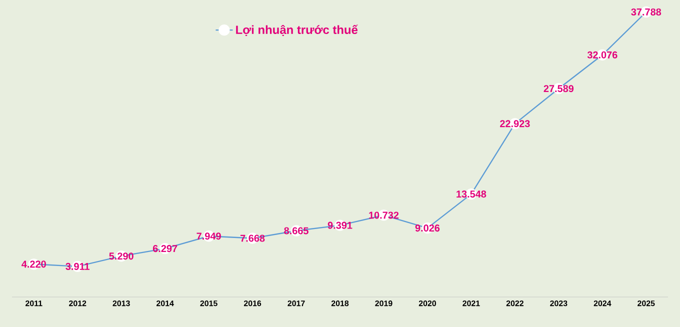  What do you see at coordinates (252, 238) in the screenshot?
I see `data-label: 7.668` at bounding box center [252, 238].